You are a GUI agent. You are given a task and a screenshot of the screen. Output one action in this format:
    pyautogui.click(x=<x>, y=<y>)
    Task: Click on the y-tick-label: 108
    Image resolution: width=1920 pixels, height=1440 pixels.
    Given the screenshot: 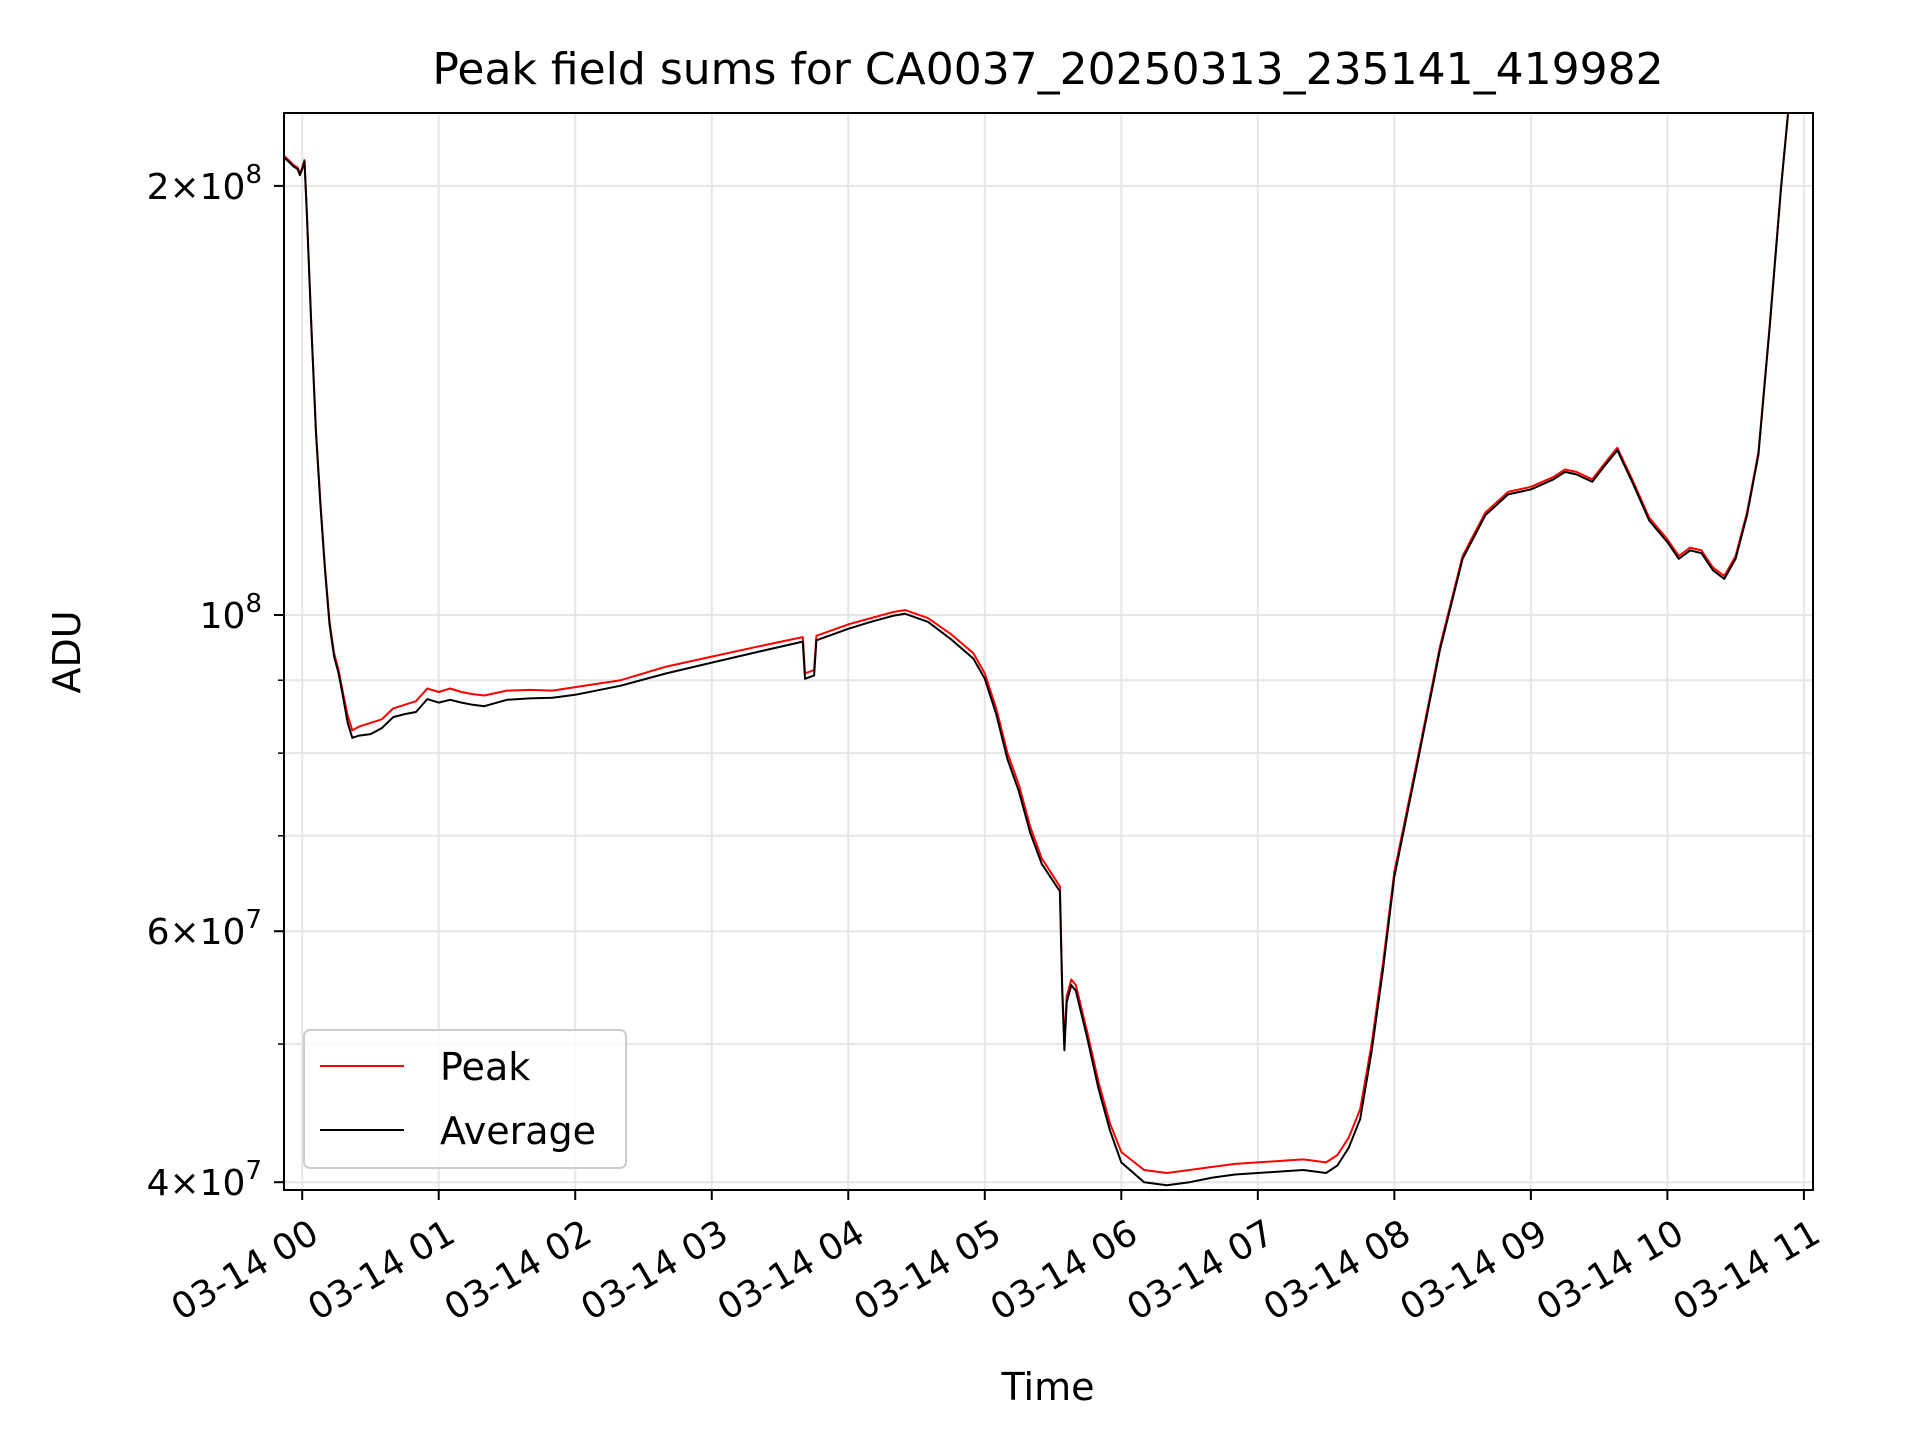 What is the action you would take?
    pyautogui.click(x=231, y=613)
    